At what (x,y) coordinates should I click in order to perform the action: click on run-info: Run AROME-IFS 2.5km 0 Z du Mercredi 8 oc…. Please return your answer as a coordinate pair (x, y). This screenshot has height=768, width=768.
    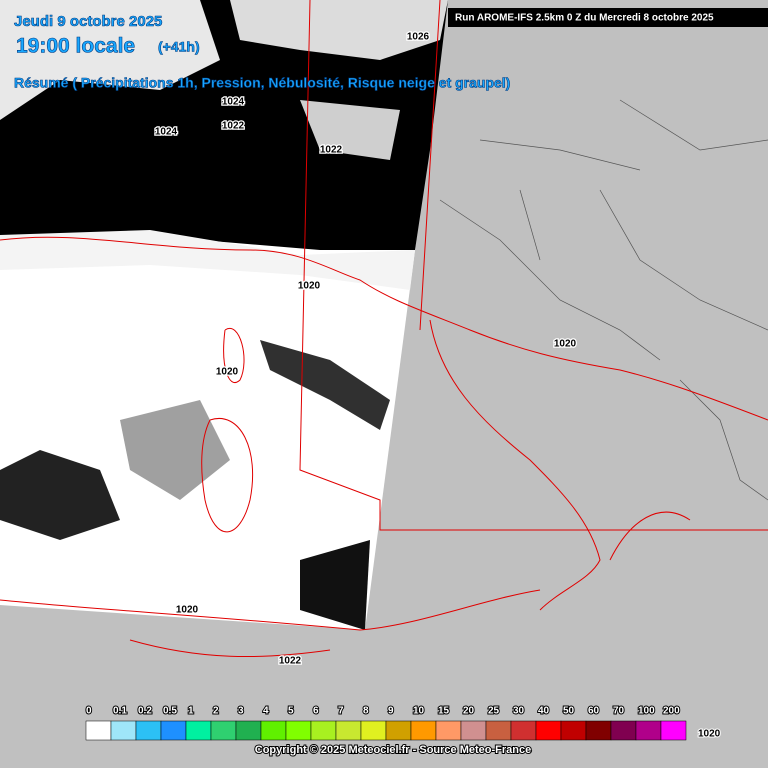
    Looking at the image, I should click on (584, 18).